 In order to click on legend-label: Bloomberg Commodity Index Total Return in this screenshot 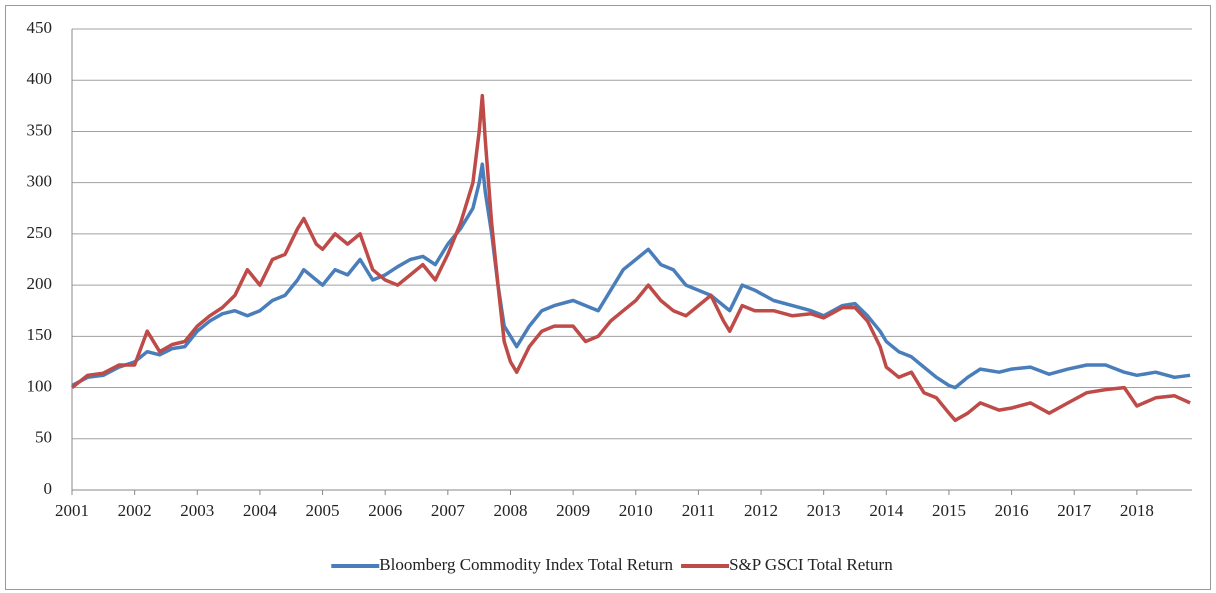, I will do `click(526, 564)`.